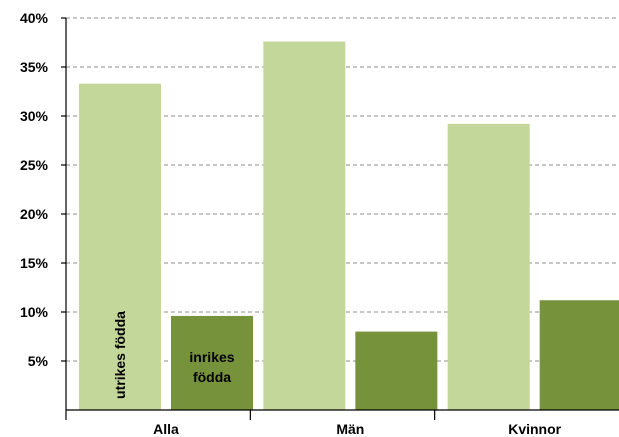 The image size is (619, 437). I want to click on series-label-utrikes: utrikes födda, so click(120, 355).